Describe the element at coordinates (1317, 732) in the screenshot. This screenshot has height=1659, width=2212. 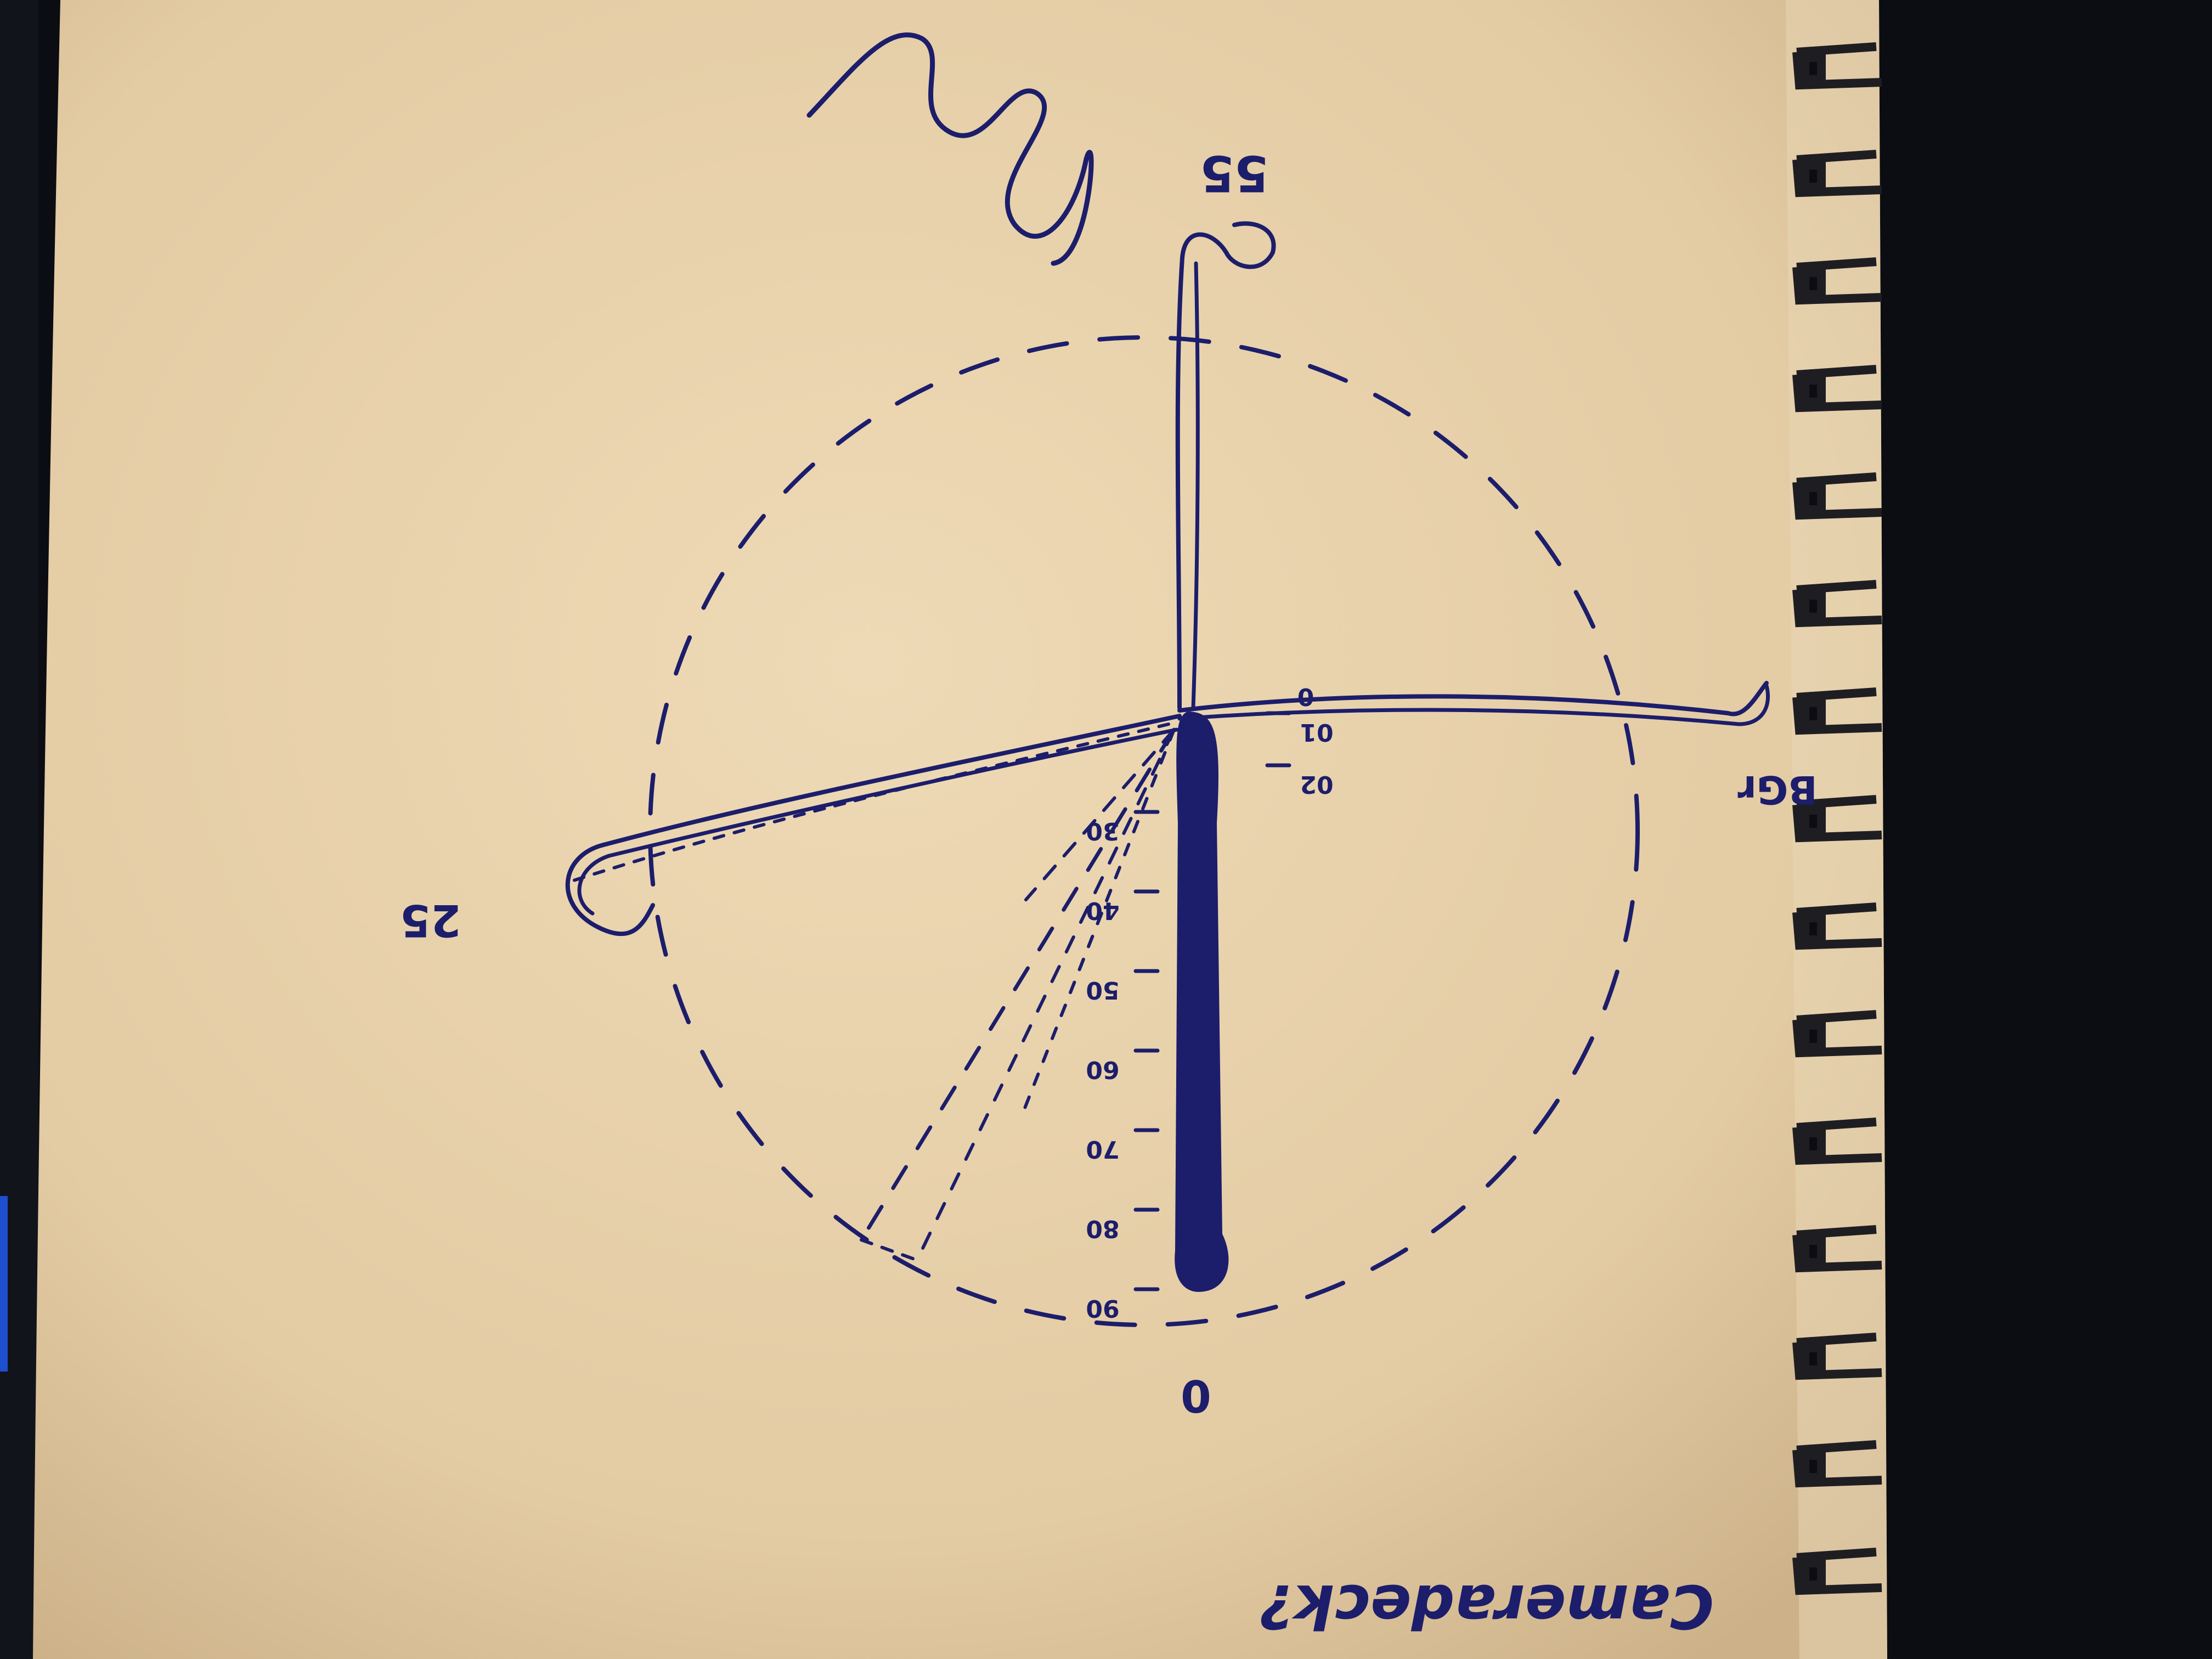
I see `scale-label: 01` at that location.